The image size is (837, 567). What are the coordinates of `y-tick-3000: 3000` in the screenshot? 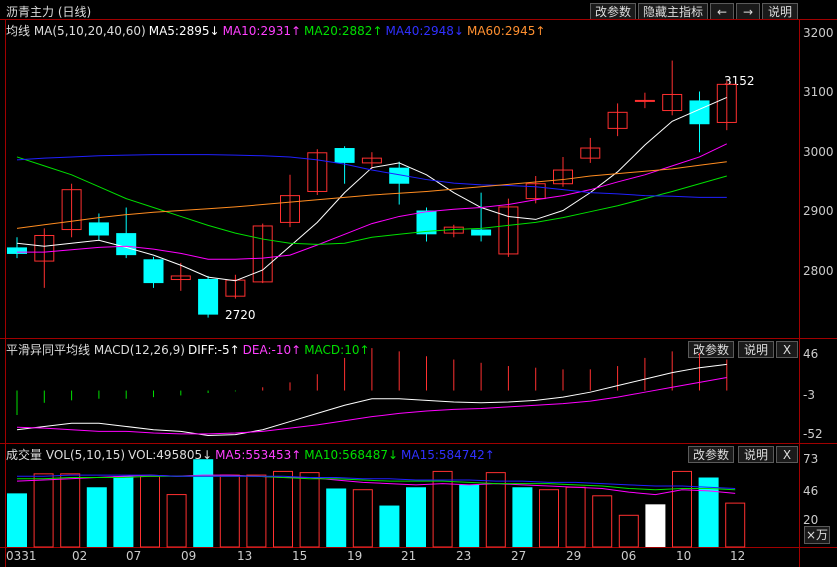 It's located at (818, 152).